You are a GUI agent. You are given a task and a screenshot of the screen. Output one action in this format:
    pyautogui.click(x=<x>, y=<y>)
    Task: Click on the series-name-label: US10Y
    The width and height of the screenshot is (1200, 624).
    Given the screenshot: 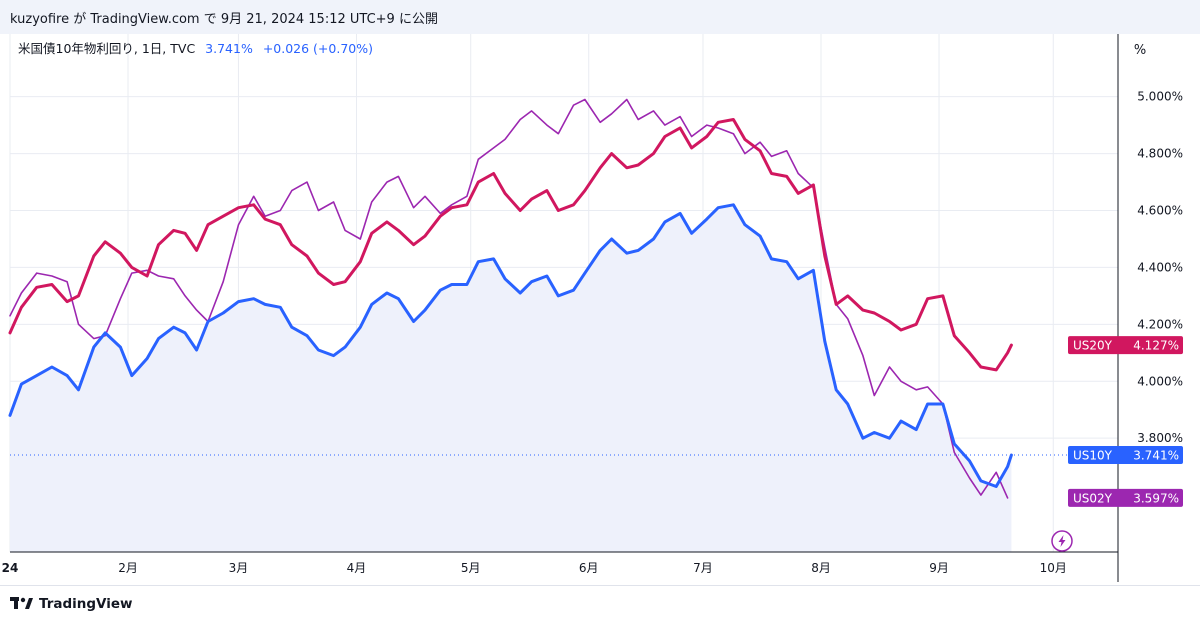 What is the action you would take?
    pyautogui.click(x=1093, y=455)
    